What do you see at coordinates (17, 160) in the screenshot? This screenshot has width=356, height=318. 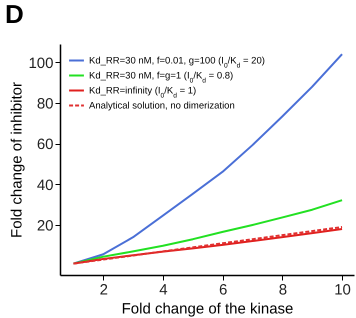 I see `y-axis-title: Fold change of inhibitor` at bounding box center [17, 160].